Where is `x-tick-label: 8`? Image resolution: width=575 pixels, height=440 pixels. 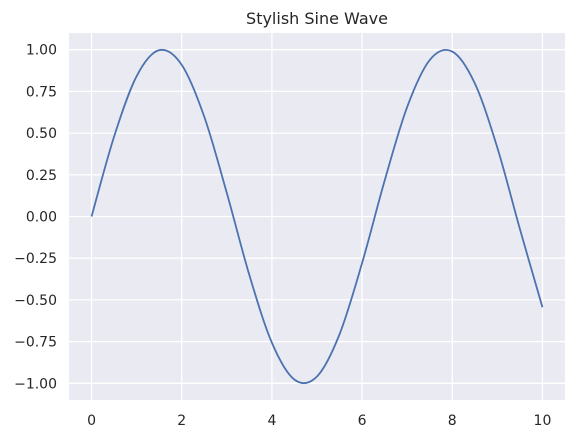 x-tick-label: 8 is located at coordinates (452, 421).